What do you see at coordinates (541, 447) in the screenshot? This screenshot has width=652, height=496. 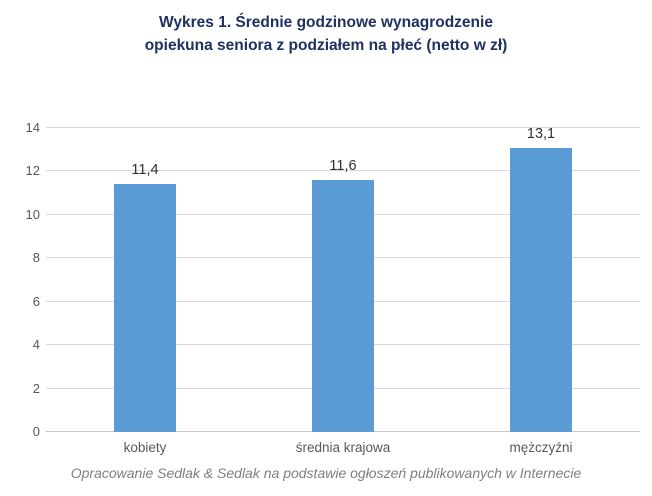 I see `xtick-label-mężczyźni: mężczyźni` at bounding box center [541, 447].